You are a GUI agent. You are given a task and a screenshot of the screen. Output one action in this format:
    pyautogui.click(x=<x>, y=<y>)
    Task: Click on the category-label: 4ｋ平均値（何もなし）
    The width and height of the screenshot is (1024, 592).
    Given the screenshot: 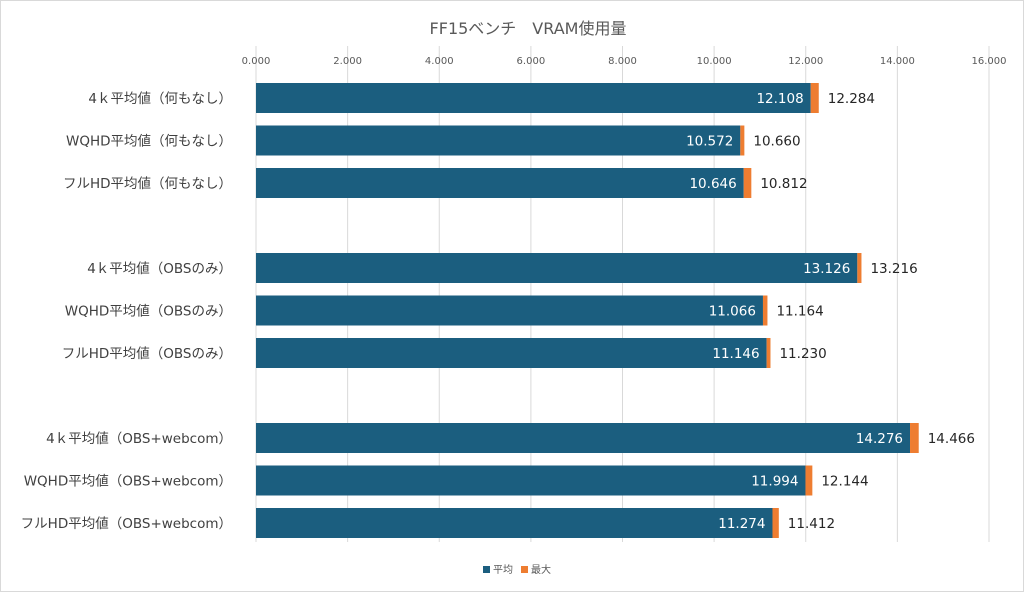 What is the action you would take?
    pyautogui.click(x=160, y=99)
    